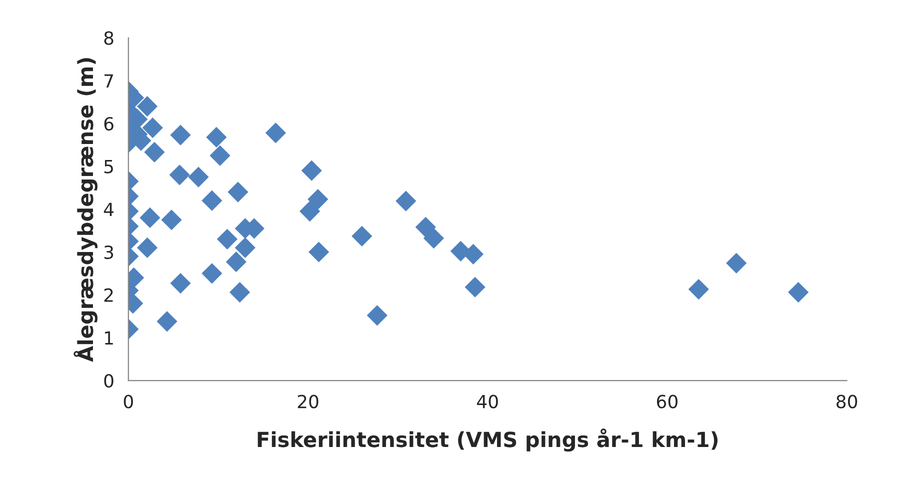 The width and height of the screenshot is (898, 504). Describe the element at coordinates (667, 401) in the screenshot. I see `x-tick-label: 60` at that location.